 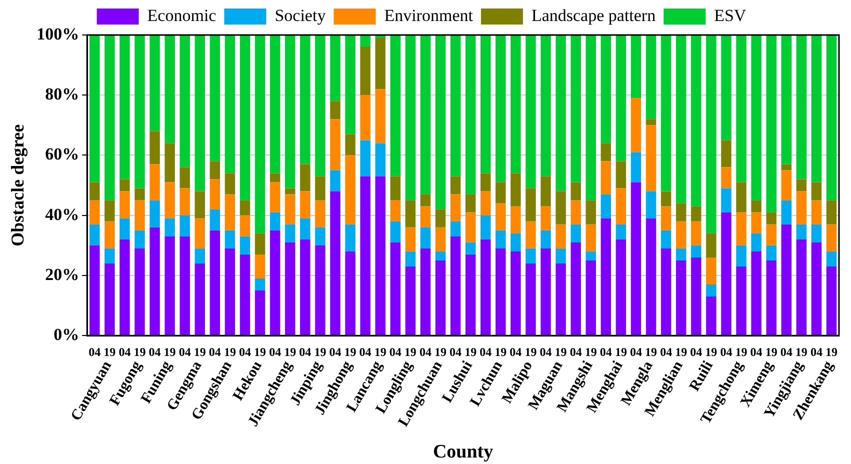 What do you see at coordinates (593, 15) in the screenshot?
I see `legend-label: Landscape pattern` at bounding box center [593, 15].